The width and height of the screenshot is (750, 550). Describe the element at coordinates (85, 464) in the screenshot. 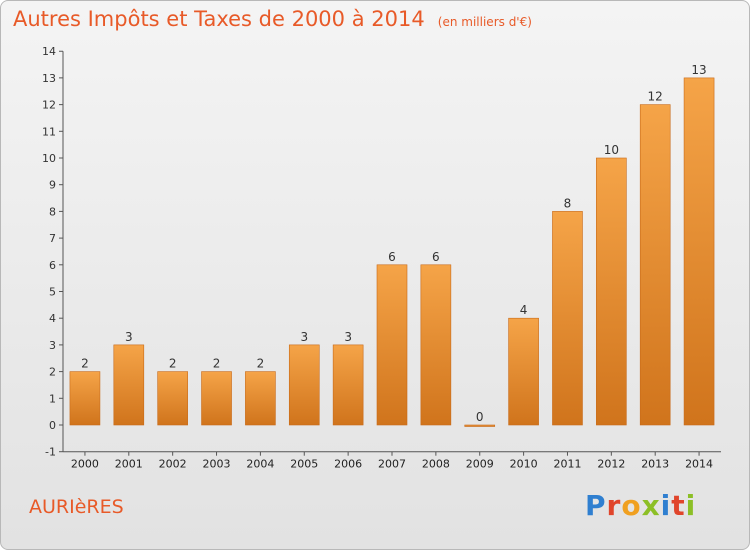

I see `x-tick-label-2000: 2000` at that location.